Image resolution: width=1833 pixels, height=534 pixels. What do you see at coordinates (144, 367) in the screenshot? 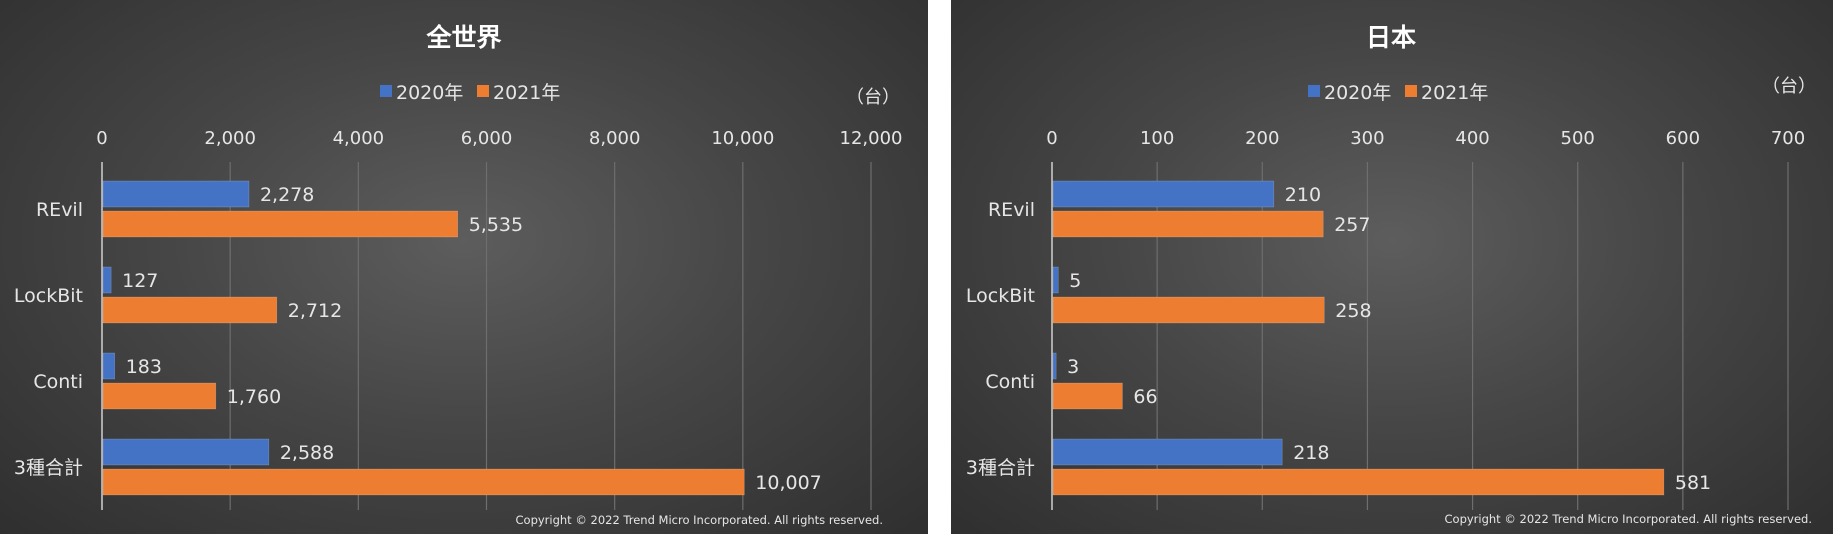
I see `data-label: 183` at bounding box center [144, 367].